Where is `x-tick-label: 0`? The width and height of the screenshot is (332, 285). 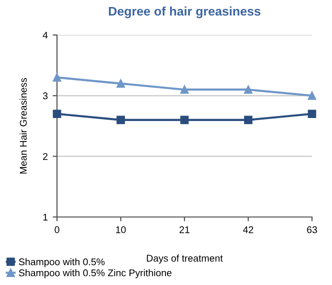
x-tick-label: 0 is located at coordinates (57, 230).